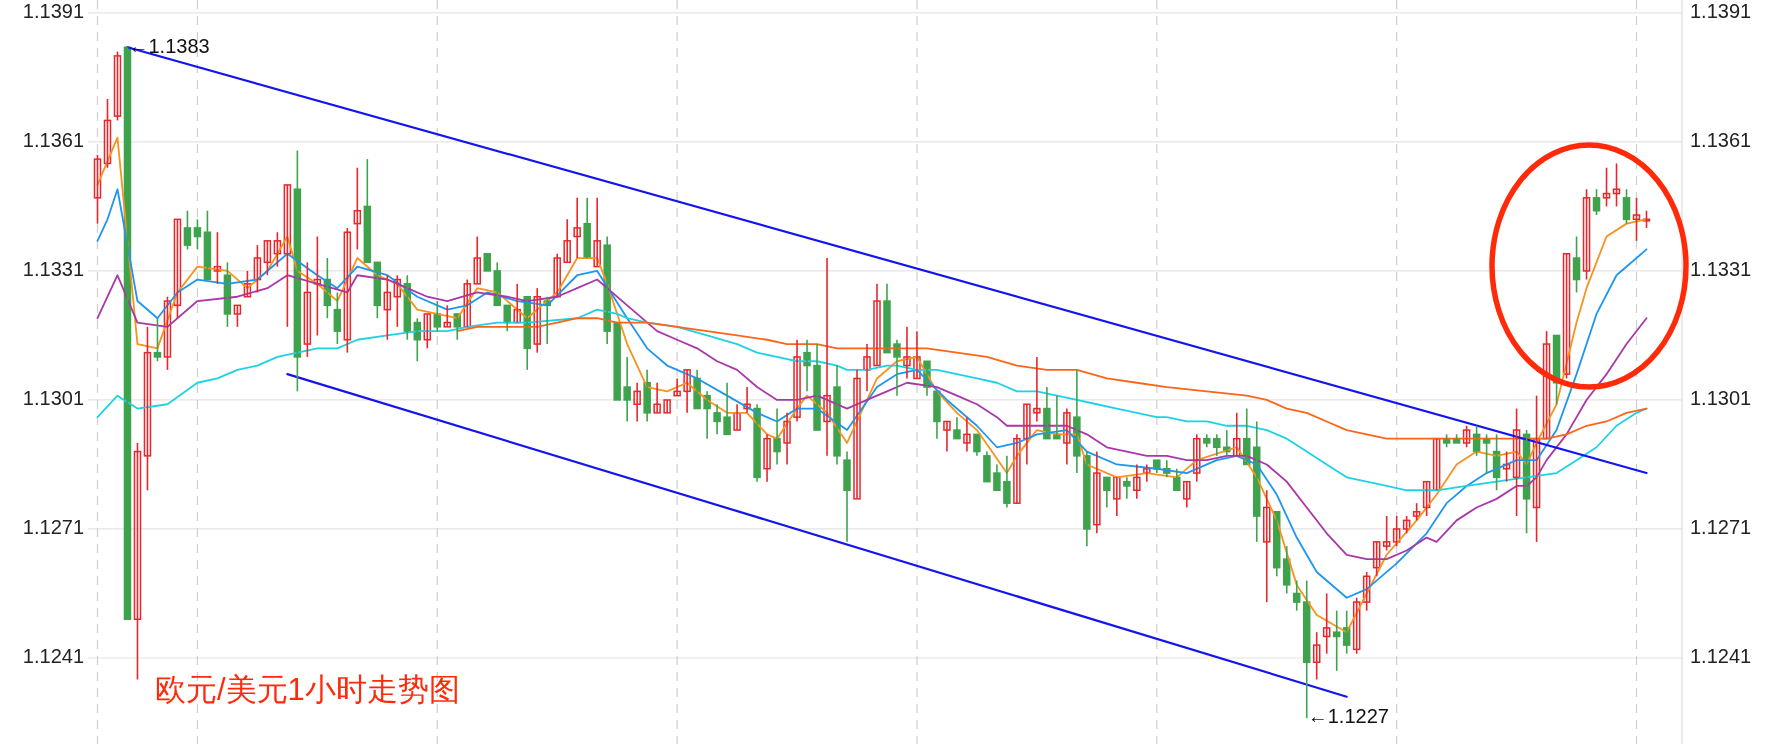 The width and height of the screenshot is (1778, 744). I want to click on y-tick-label: 1.1361, so click(53, 140).